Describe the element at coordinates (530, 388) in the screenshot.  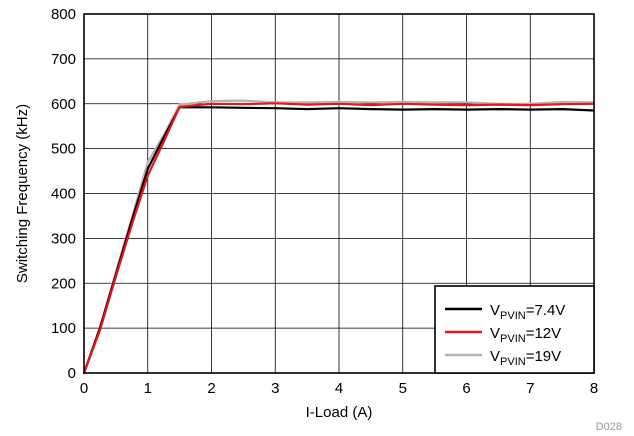
I see `x-tick-label: 7` at that location.